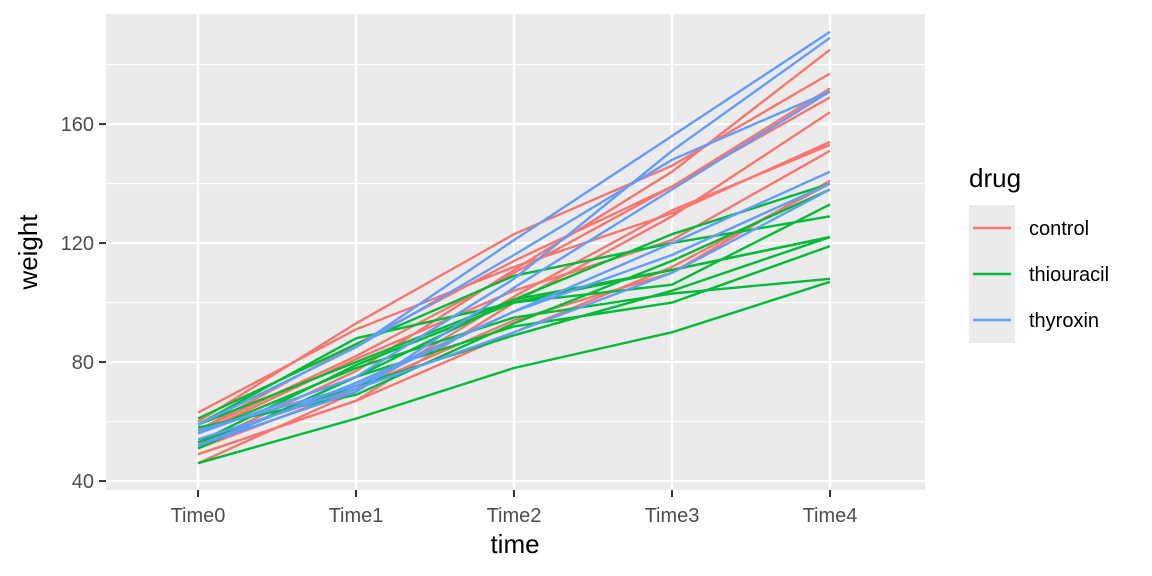  I want to click on x-tick-label: Time1, so click(356, 516).